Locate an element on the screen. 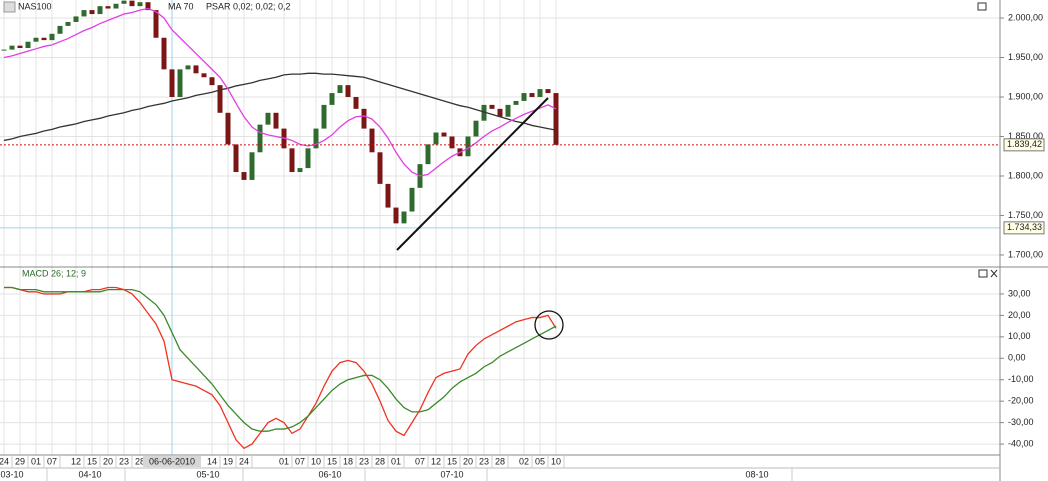 This screenshot has width=1048, height=481. macd-title: MACD 26; 12; 9 is located at coordinates (54, 273).